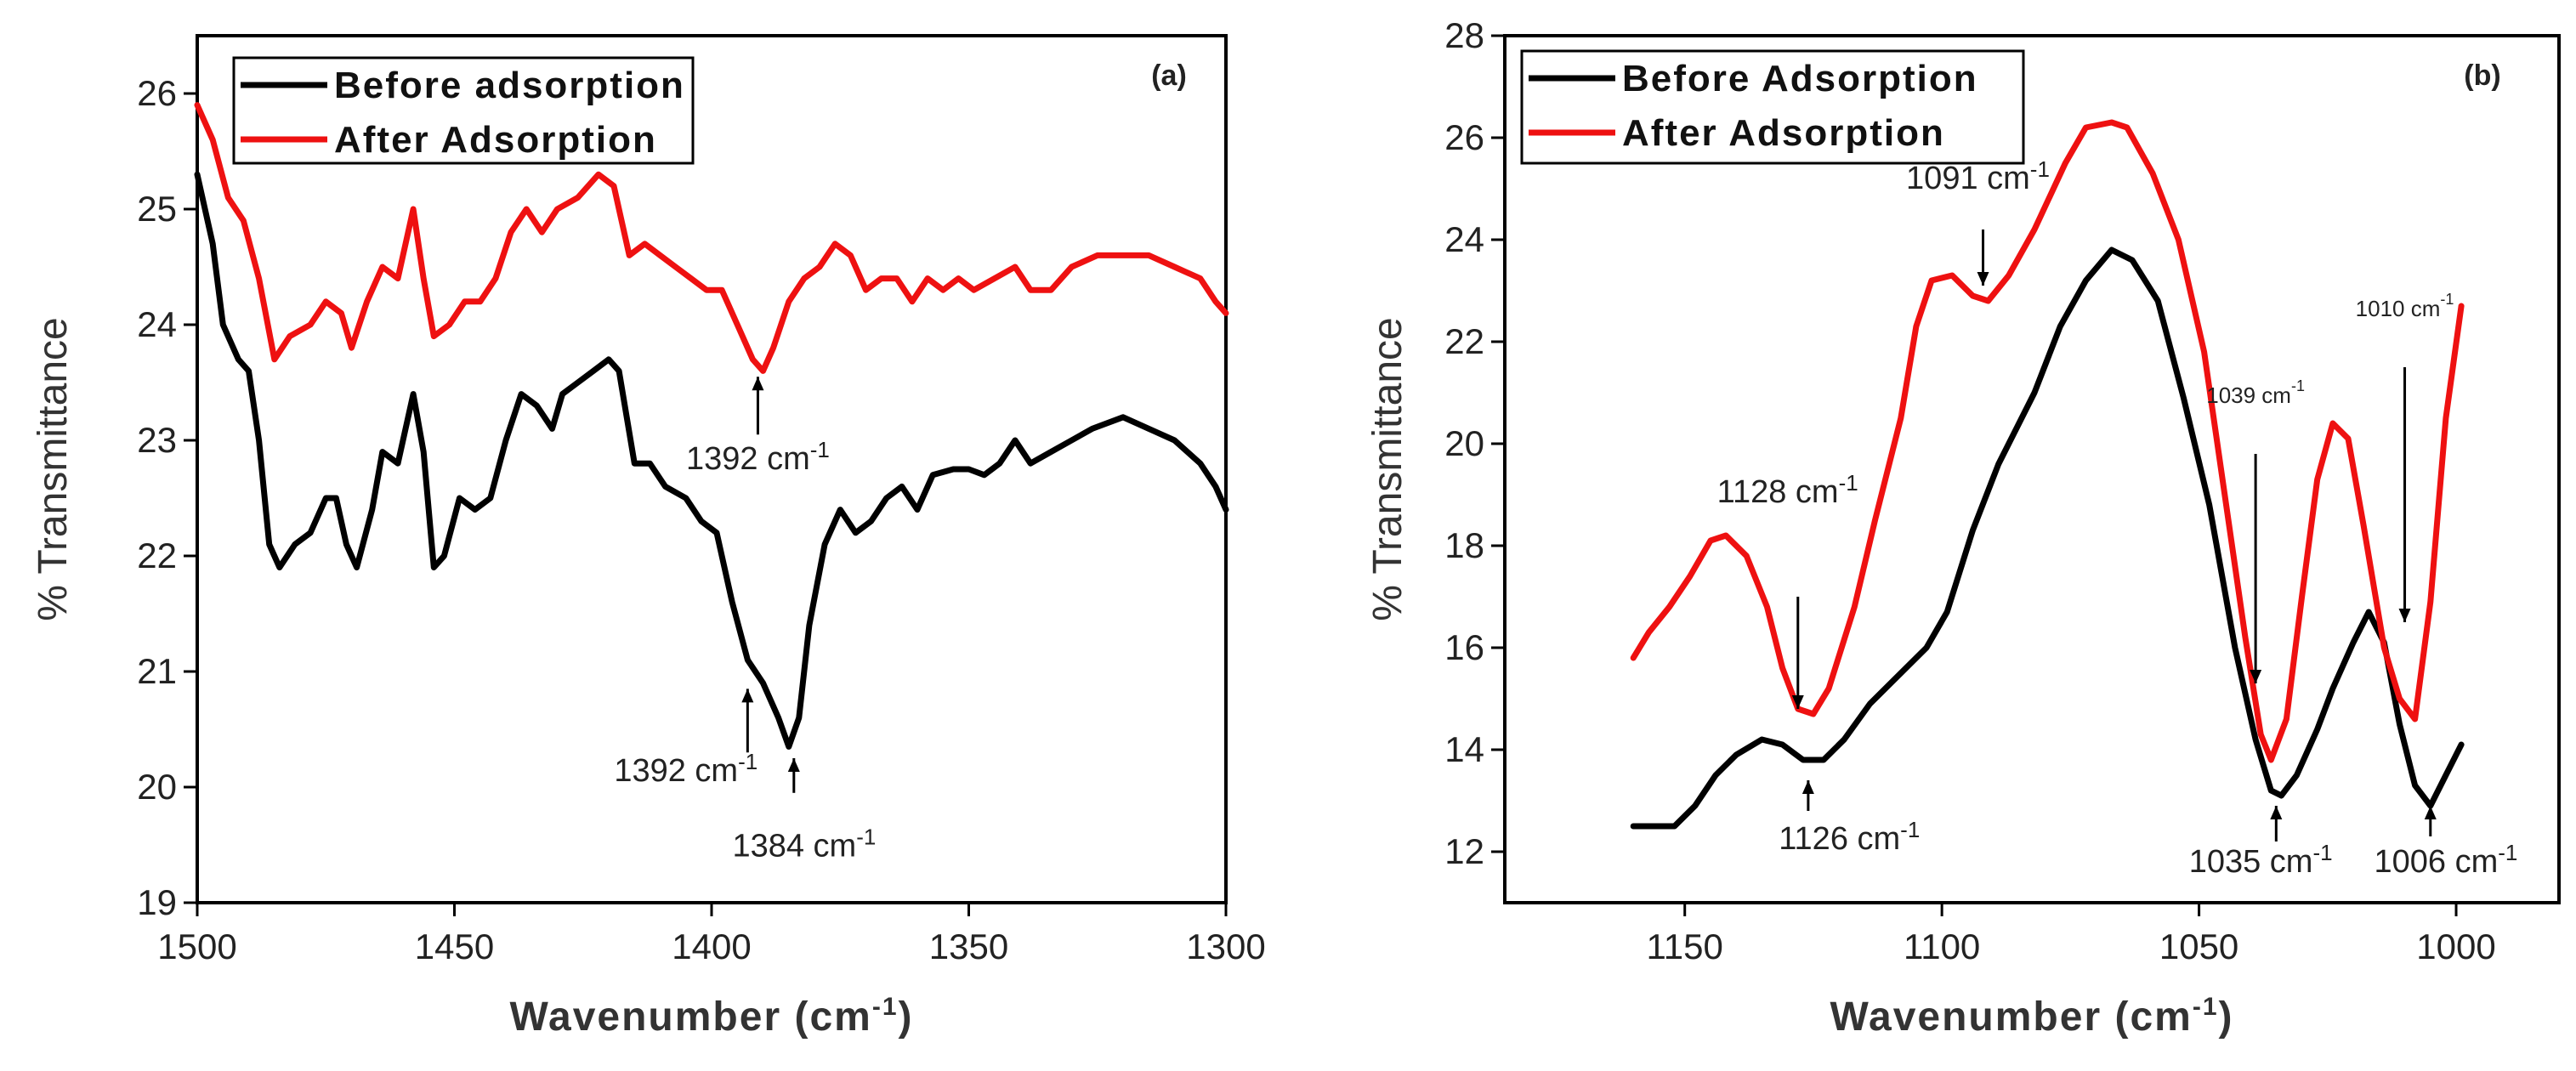 The width and height of the screenshot is (2576, 1071). I want to click on annotation: 1126 cm-1, so click(1850, 818).